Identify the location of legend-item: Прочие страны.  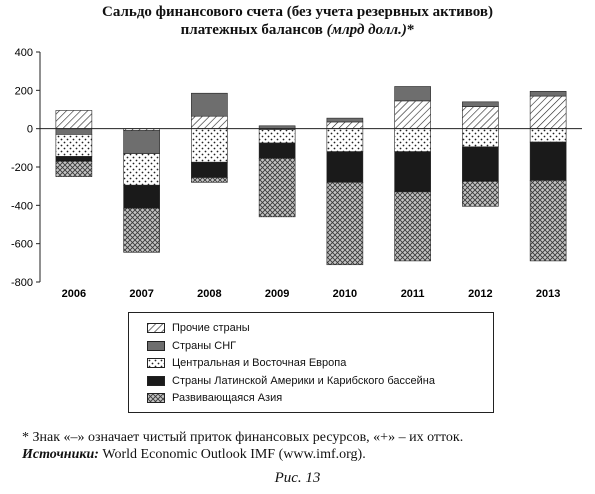
(198, 328).